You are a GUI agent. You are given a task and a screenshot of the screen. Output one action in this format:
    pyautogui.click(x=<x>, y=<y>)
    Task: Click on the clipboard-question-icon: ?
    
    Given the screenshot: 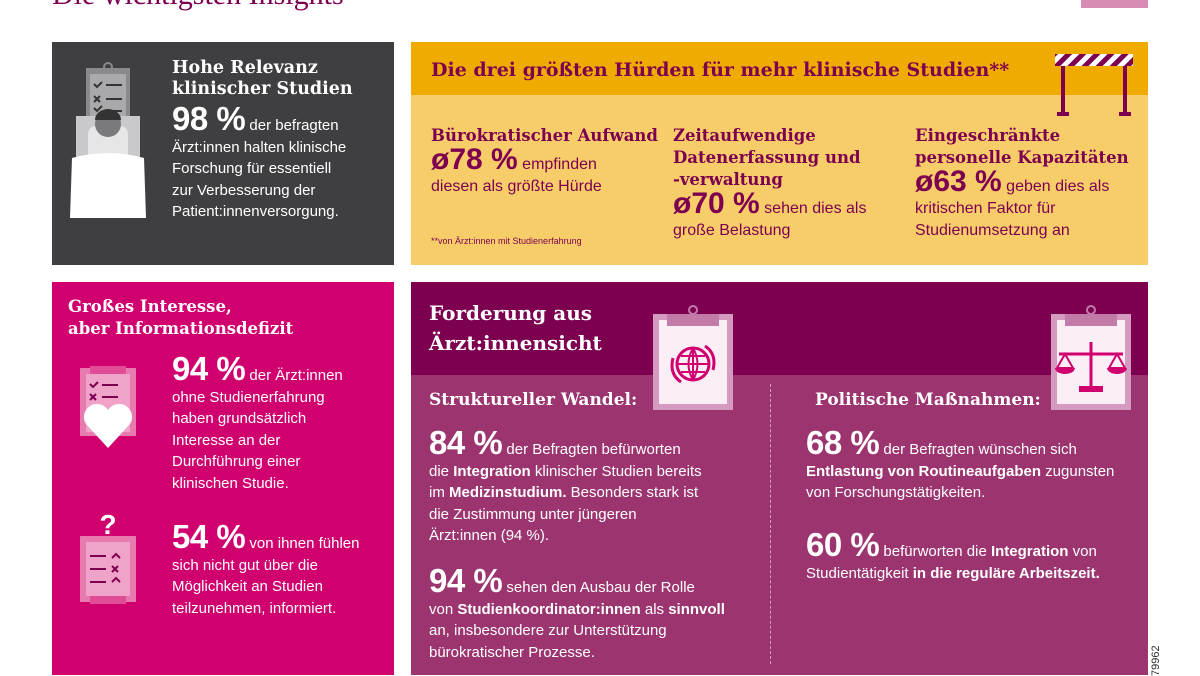 What is the action you would take?
    pyautogui.click(x=108, y=559)
    